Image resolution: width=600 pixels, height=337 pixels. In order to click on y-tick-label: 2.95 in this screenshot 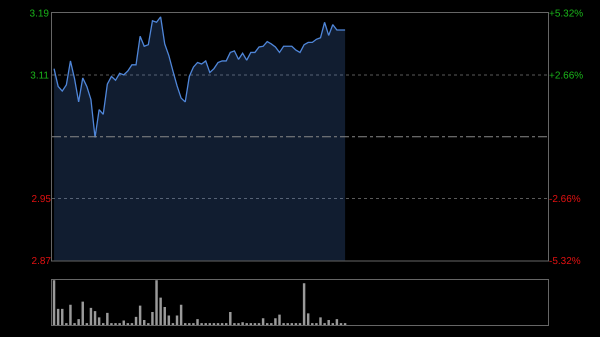, I will do `click(42, 200)`.